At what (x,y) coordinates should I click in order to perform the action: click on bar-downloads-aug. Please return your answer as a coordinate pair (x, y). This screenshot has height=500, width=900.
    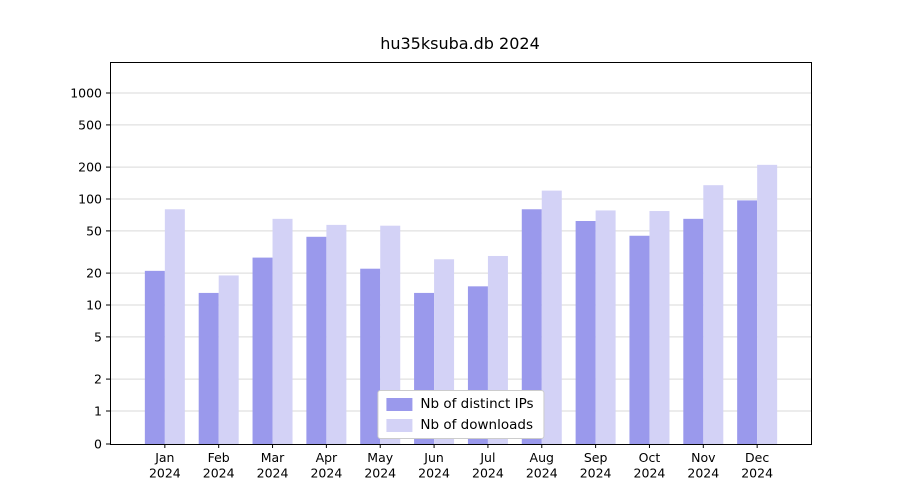
    Looking at the image, I should click on (551, 317).